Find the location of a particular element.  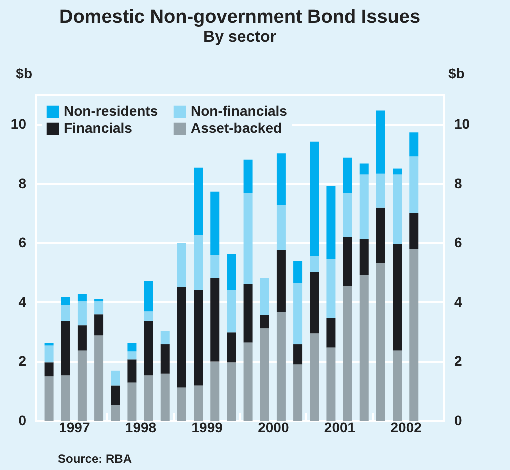

y-tick-label: 0 is located at coordinates (22, 420).